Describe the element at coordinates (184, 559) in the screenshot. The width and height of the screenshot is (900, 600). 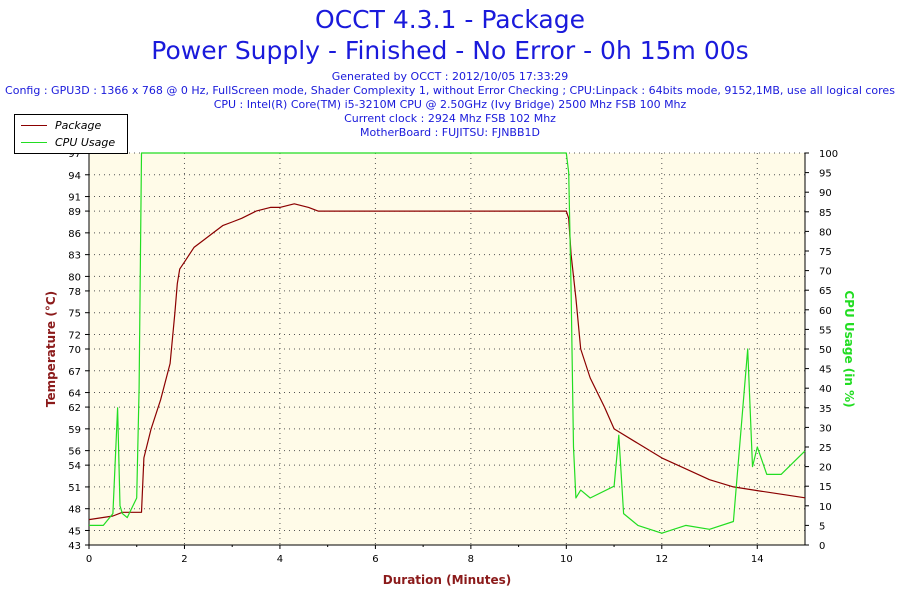
I see `x-tick-label: 2` at that location.